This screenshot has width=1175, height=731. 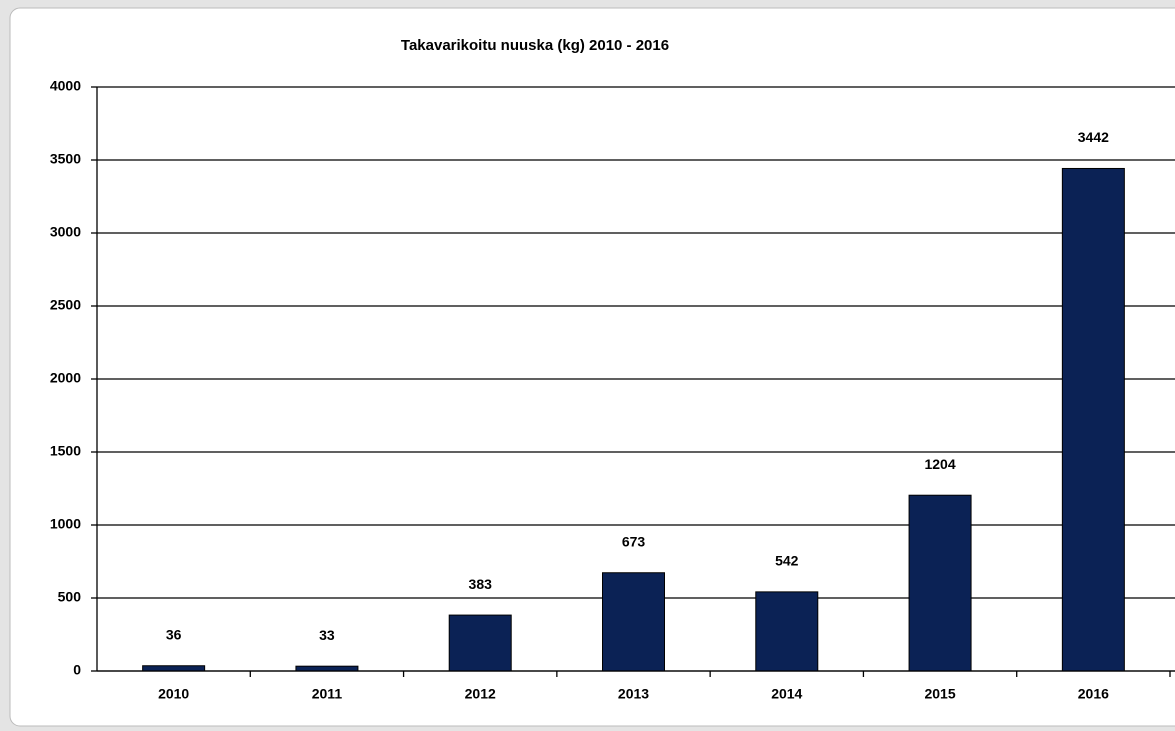 What do you see at coordinates (65, 159) in the screenshot?
I see `y-tick-label: 3500` at bounding box center [65, 159].